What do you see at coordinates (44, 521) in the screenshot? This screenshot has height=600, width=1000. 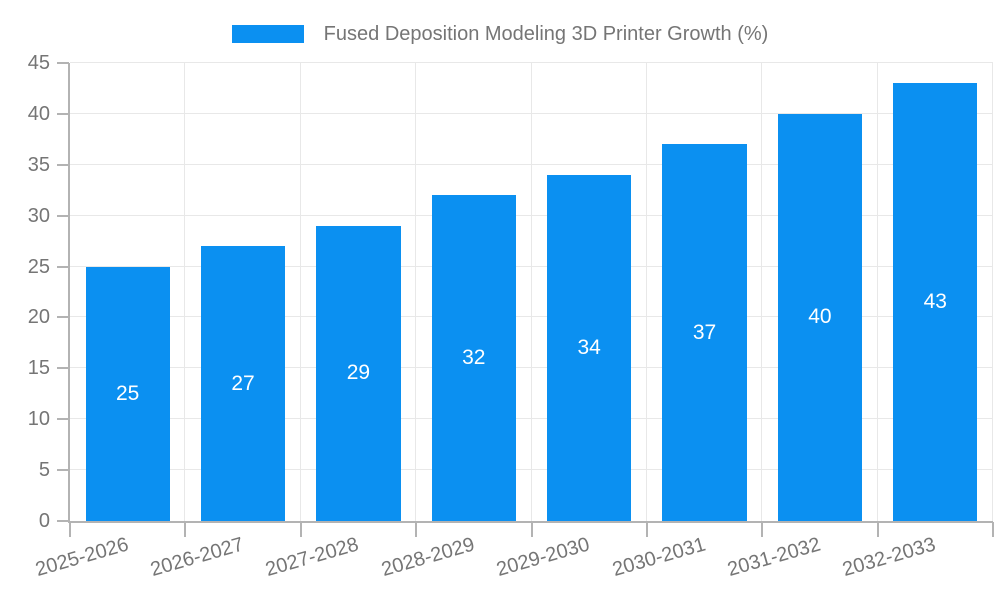 I see `y-axis-tick-label: 0` at bounding box center [44, 521].